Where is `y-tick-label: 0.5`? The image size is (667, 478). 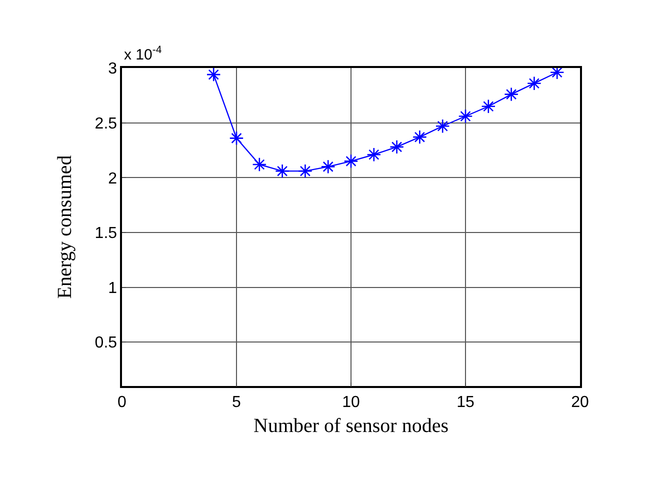
y-tick-label: 0.5 is located at coordinates (106, 343).